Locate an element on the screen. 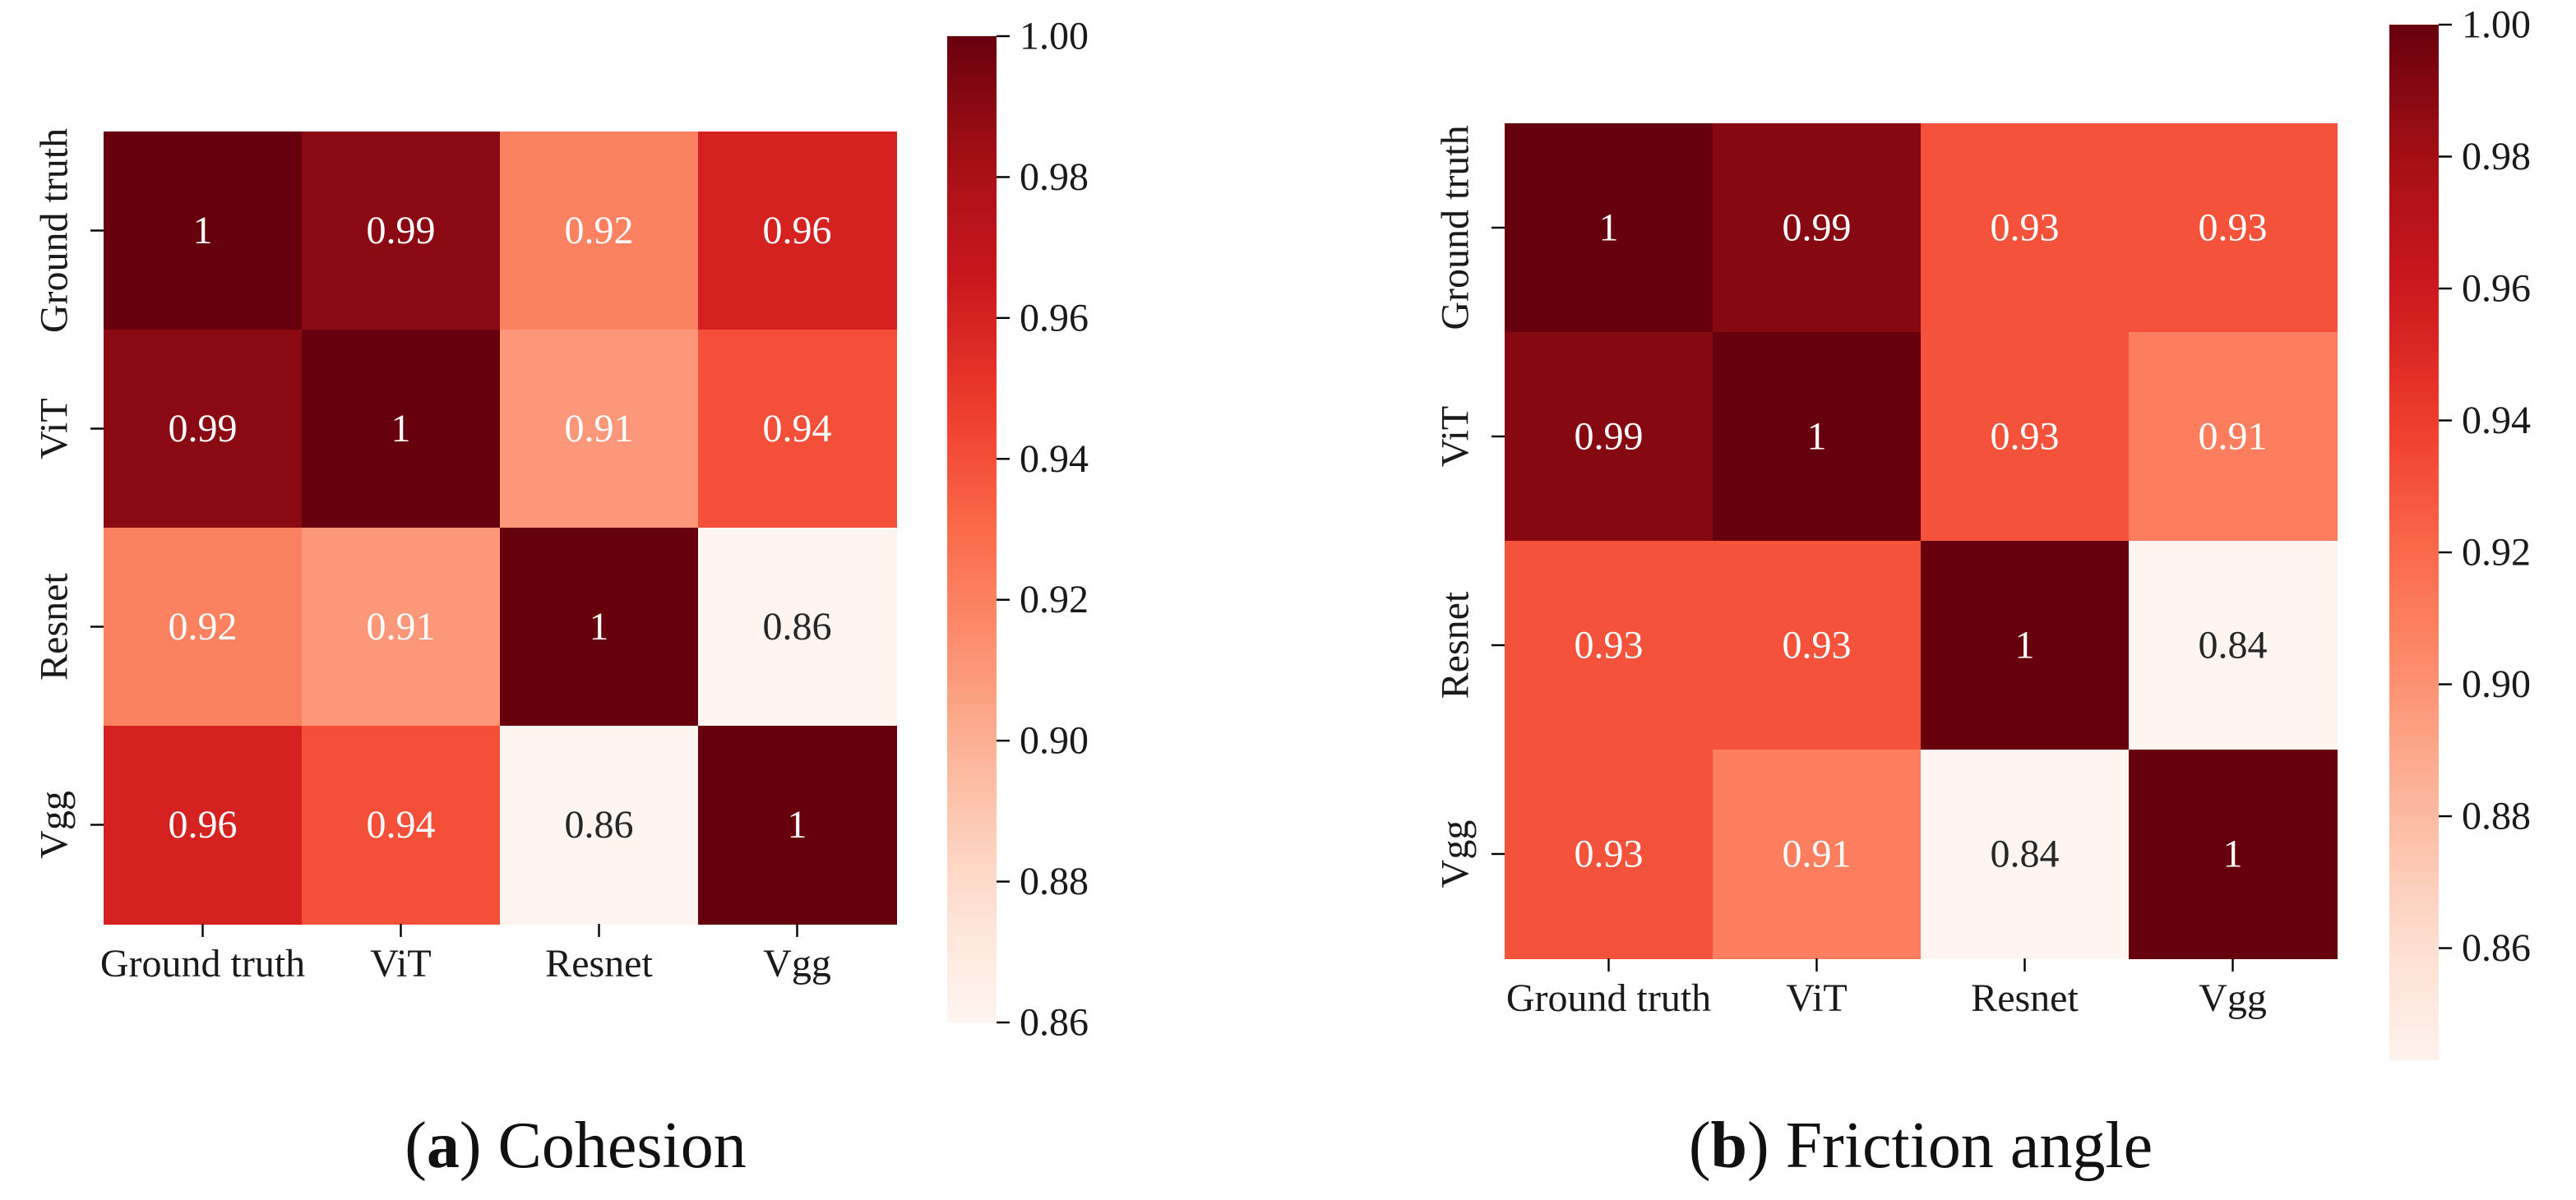 This screenshot has width=2576, height=1200. heatmap-cell-value: 0.92 is located at coordinates (203, 626).